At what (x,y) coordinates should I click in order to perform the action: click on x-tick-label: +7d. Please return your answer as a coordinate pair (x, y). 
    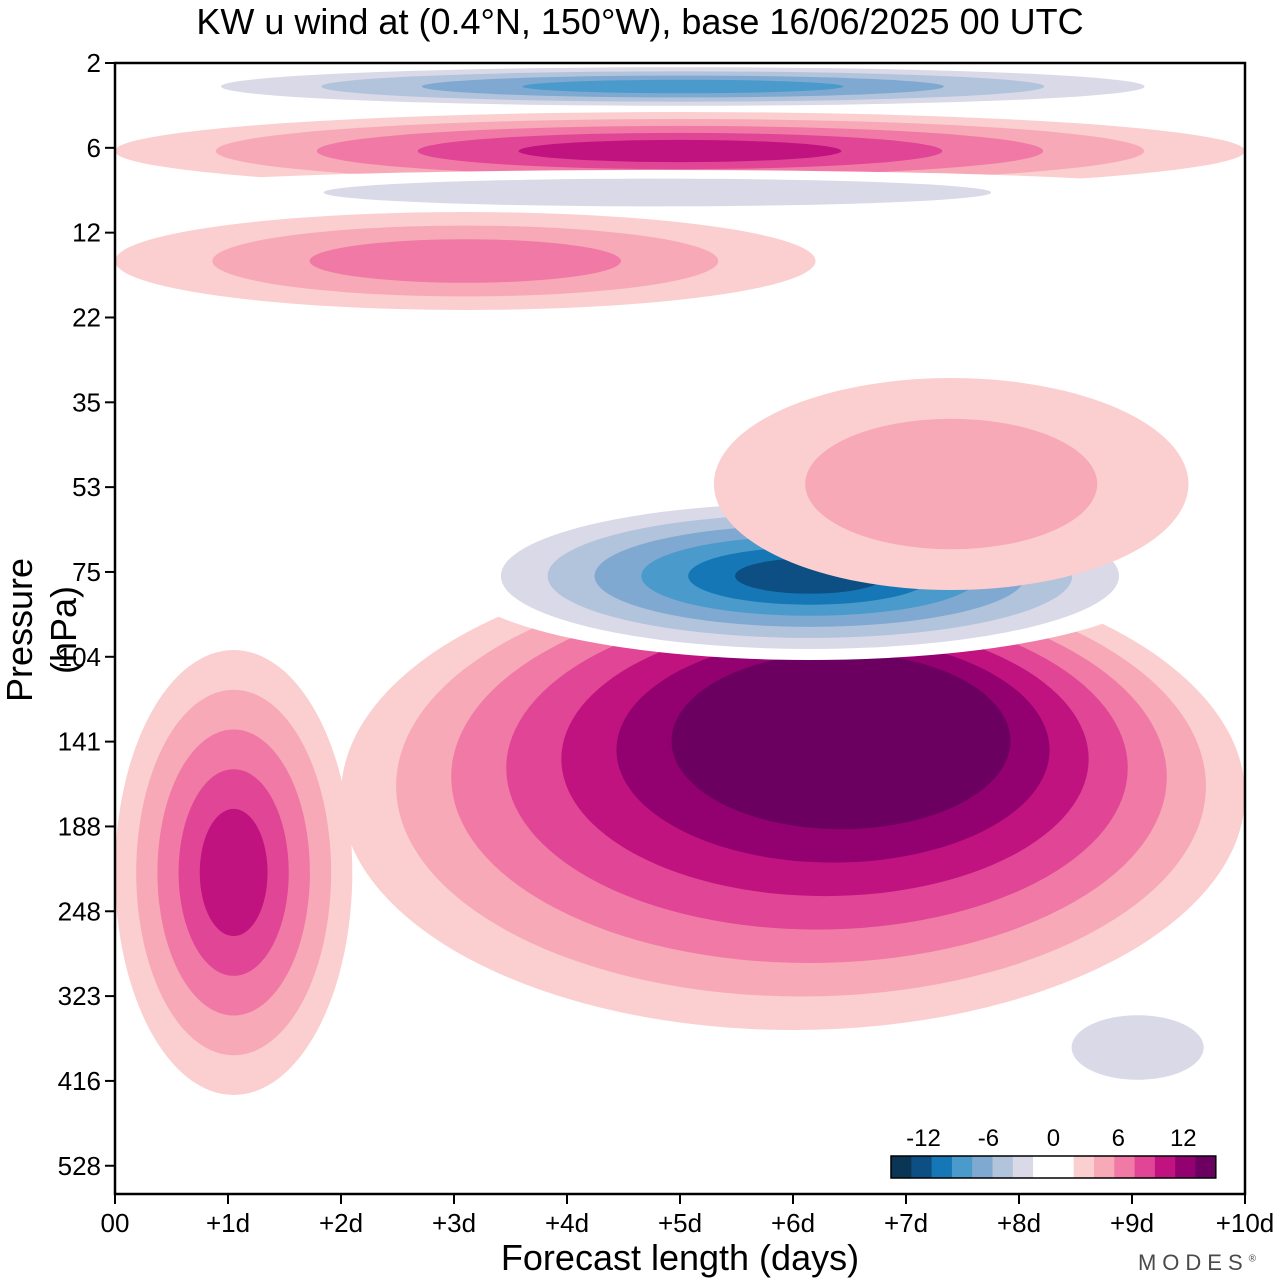
    Looking at the image, I should click on (906, 1223).